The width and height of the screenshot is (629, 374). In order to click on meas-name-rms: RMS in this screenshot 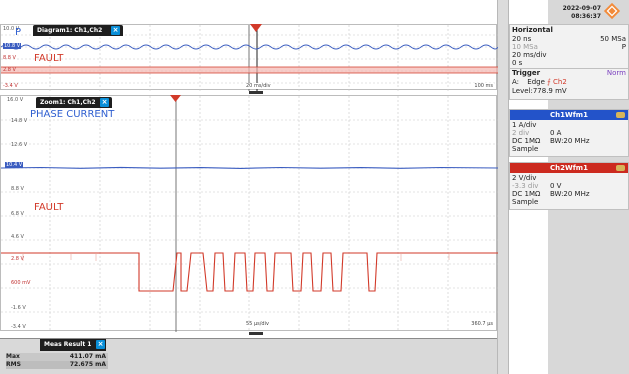, I will do `click(13, 364)`.